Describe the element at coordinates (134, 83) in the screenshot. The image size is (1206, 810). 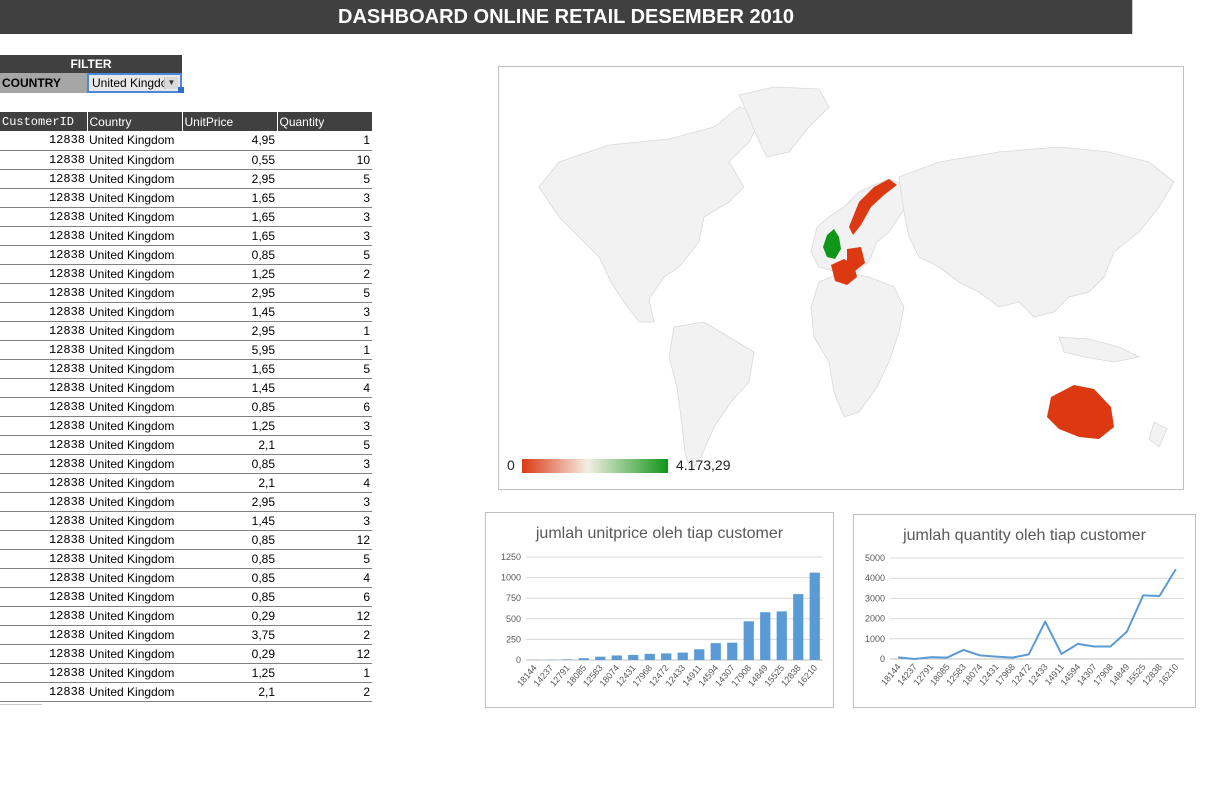
I see `country-dropdown: United Kingdom ▼` at that location.